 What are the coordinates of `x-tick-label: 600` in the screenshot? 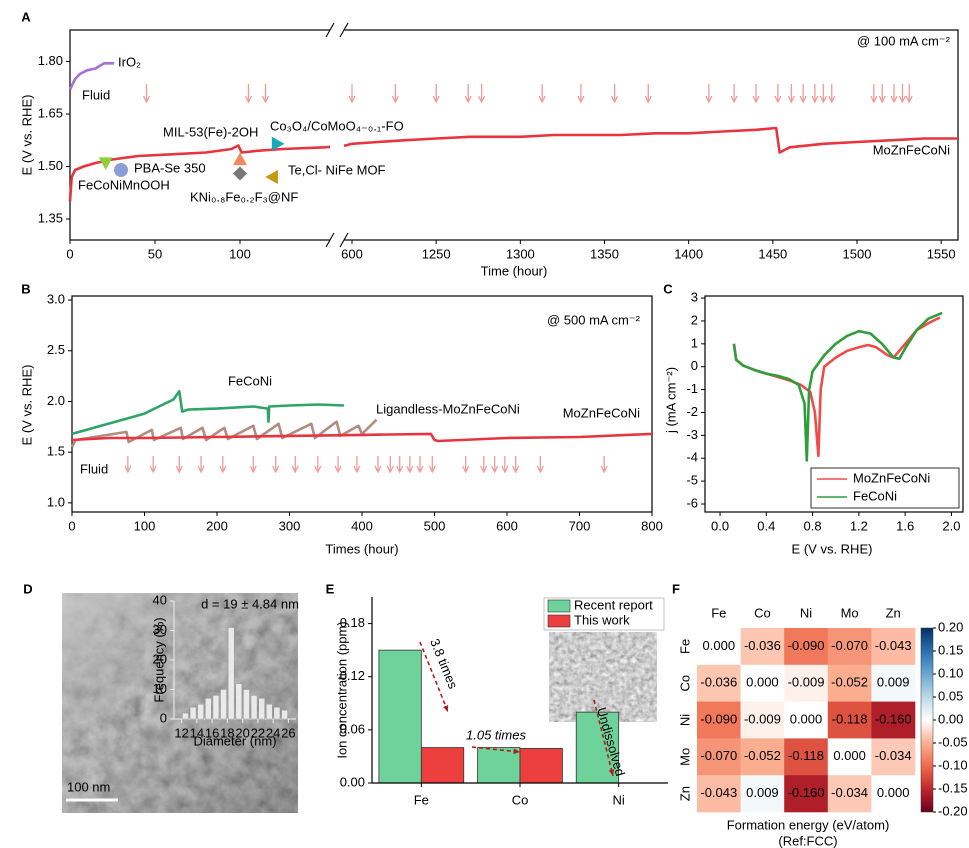 It's located at (507, 525).